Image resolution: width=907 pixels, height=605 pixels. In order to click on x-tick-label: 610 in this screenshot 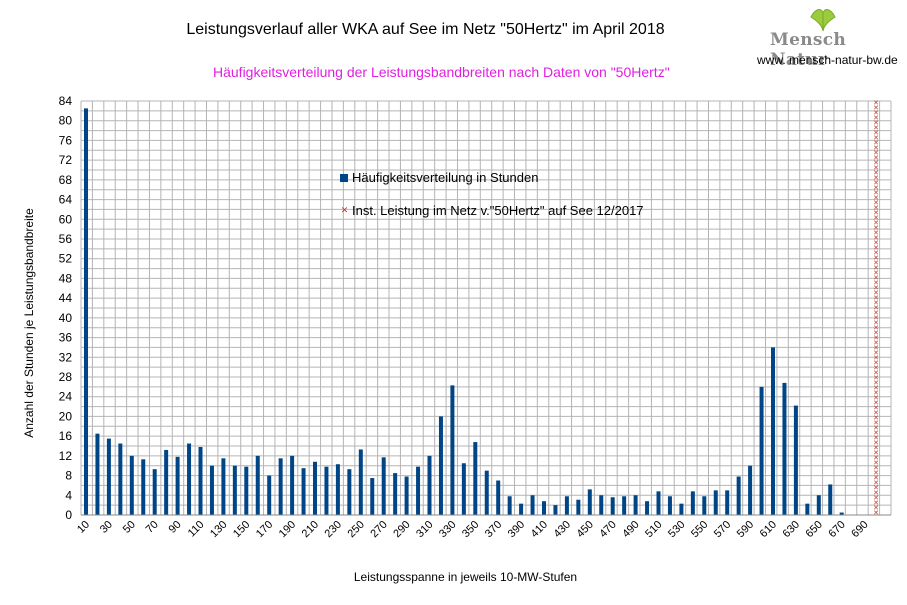, I will do `click(768, 529)`.